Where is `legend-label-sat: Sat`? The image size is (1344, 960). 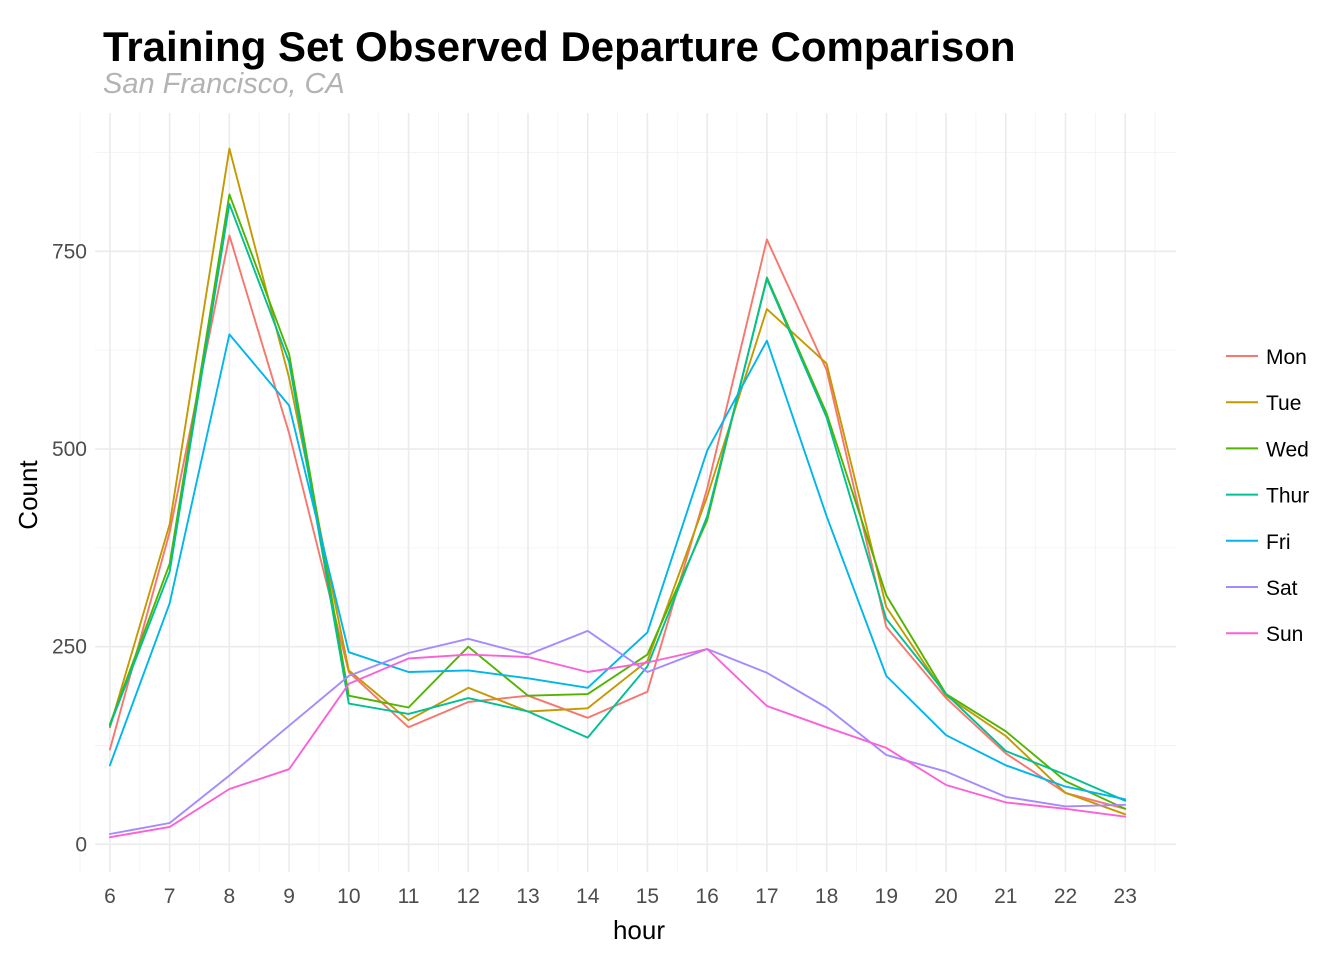 legend-label-sat: Sat is located at coordinates (1282, 588).